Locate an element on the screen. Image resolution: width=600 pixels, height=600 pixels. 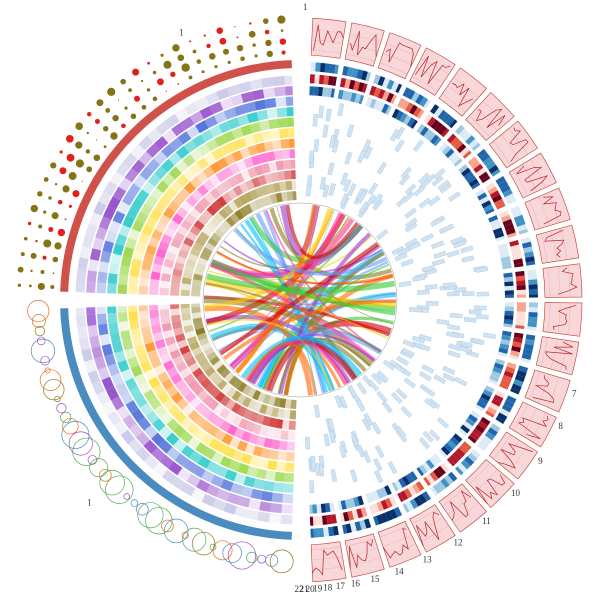
line-trace is located at coordinates (554, 243).